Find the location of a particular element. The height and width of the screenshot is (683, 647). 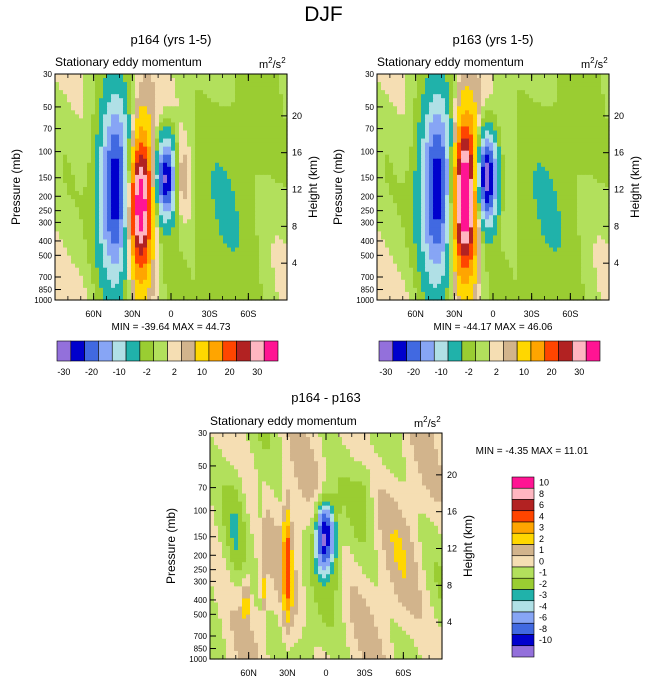

y-tick-label: 400 is located at coordinates (46, 241).